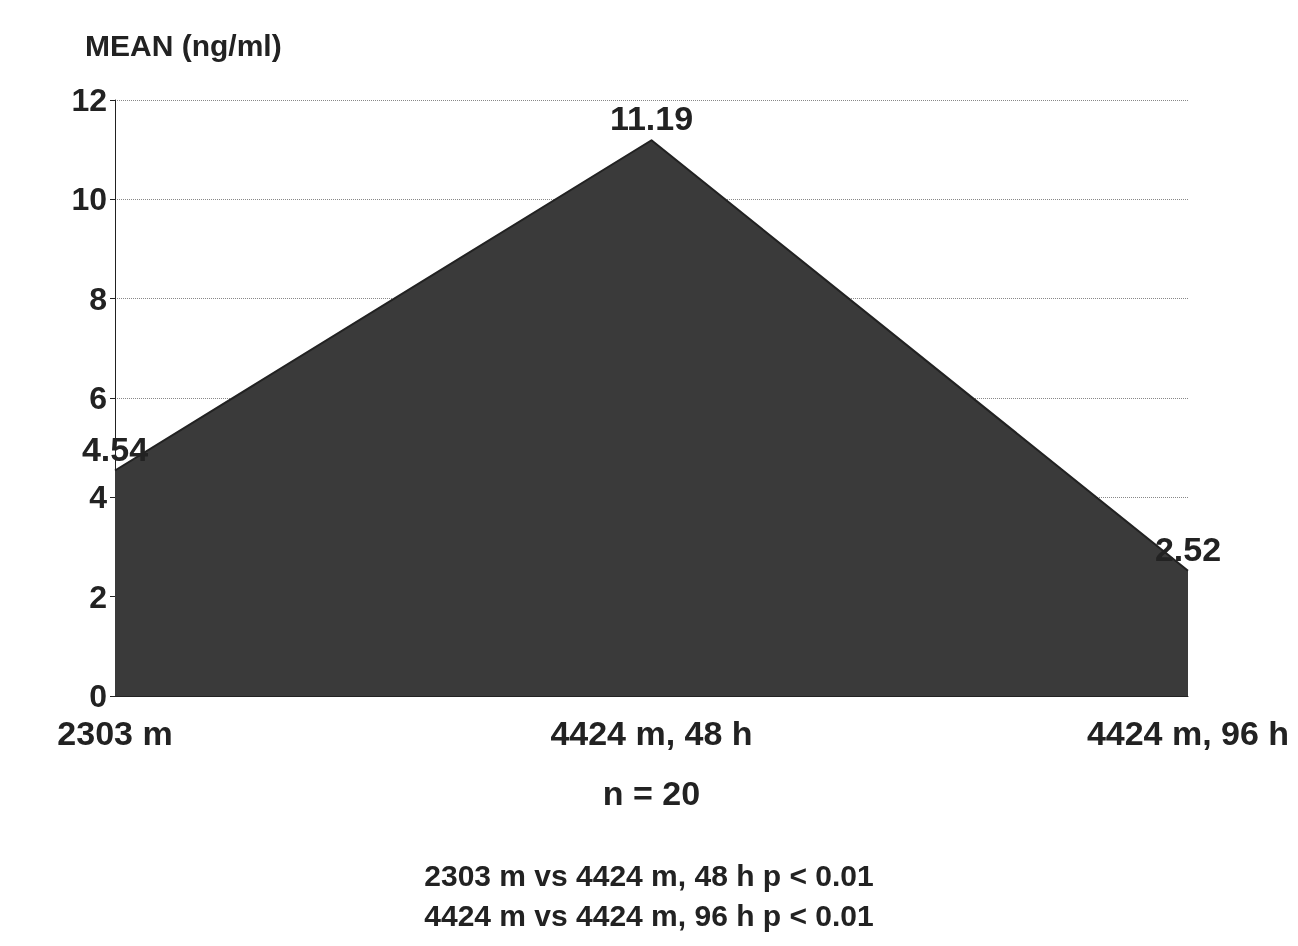  What do you see at coordinates (98, 696) in the screenshot?
I see `y-tick-label: 0` at bounding box center [98, 696].